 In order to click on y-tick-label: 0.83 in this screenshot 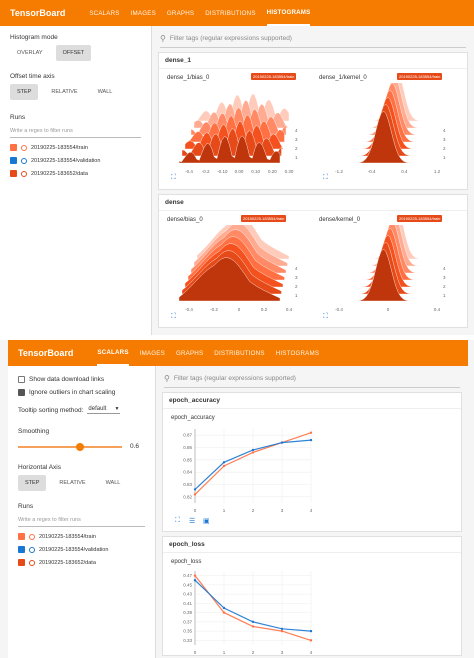, I will do `click(187, 484)`.